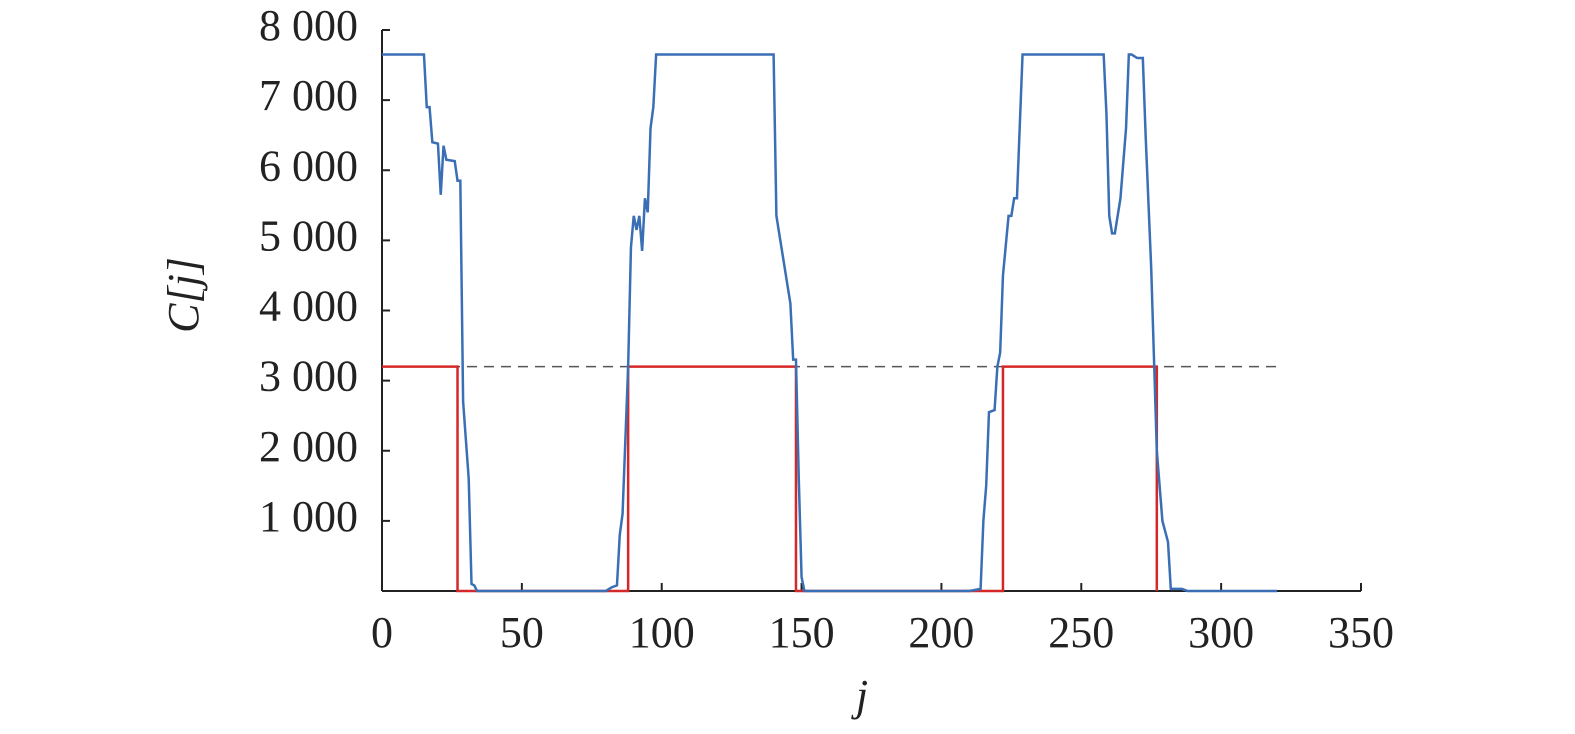 The width and height of the screenshot is (1575, 734). I want to click on x-tick-label: 300, so click(1221, 632).